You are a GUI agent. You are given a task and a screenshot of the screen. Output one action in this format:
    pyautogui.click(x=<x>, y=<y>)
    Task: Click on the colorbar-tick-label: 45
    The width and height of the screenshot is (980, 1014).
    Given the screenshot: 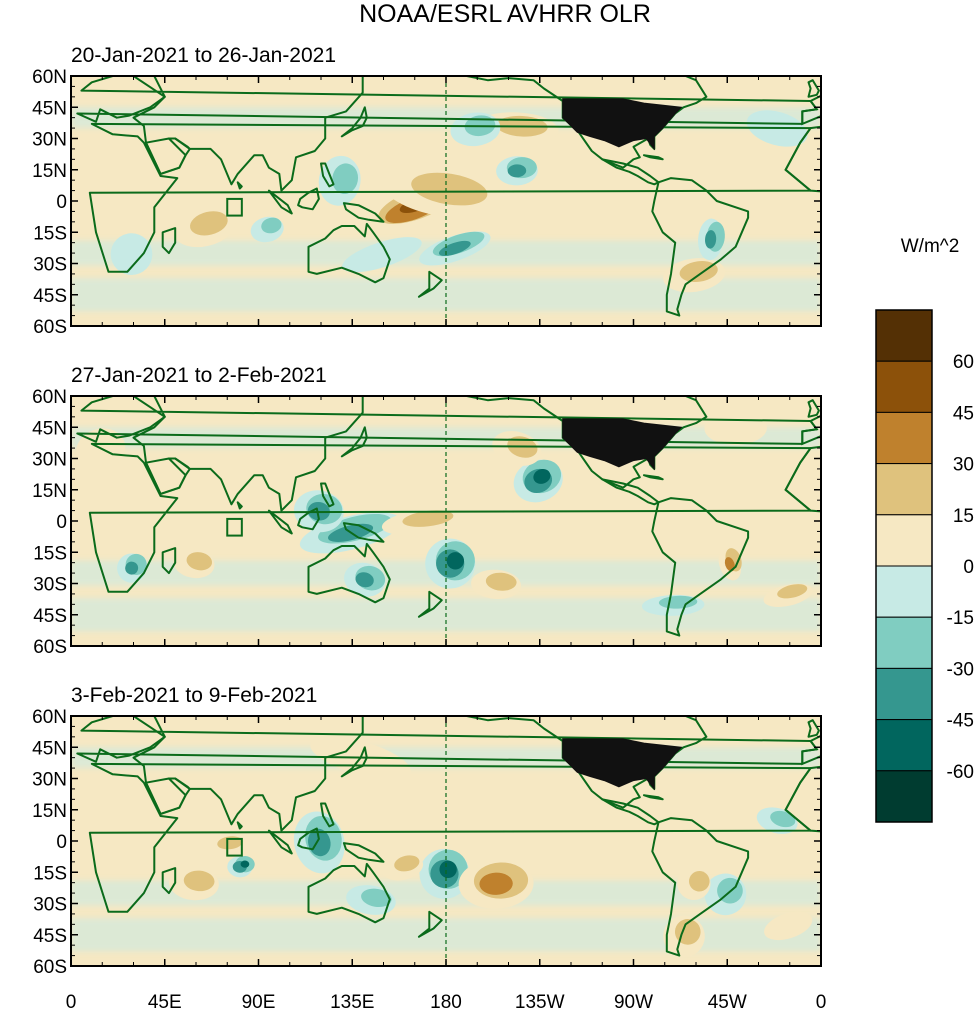 What is the action you would take?
    pyautogui.click(x=963, y=413)
    